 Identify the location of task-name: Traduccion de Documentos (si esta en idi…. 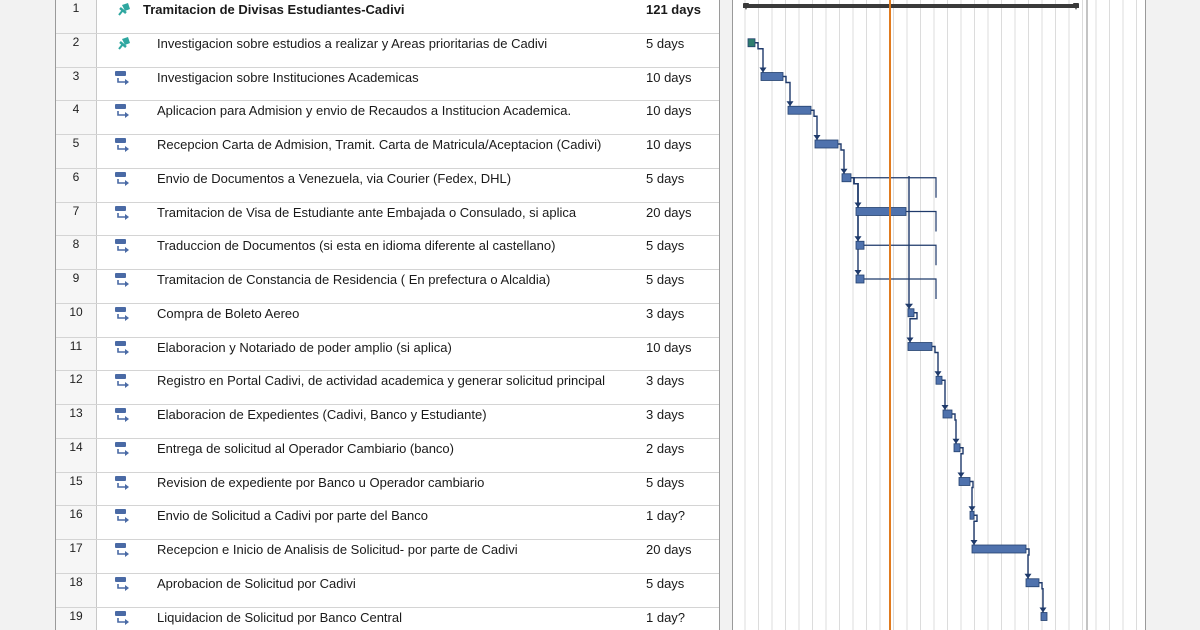
(356, 246).